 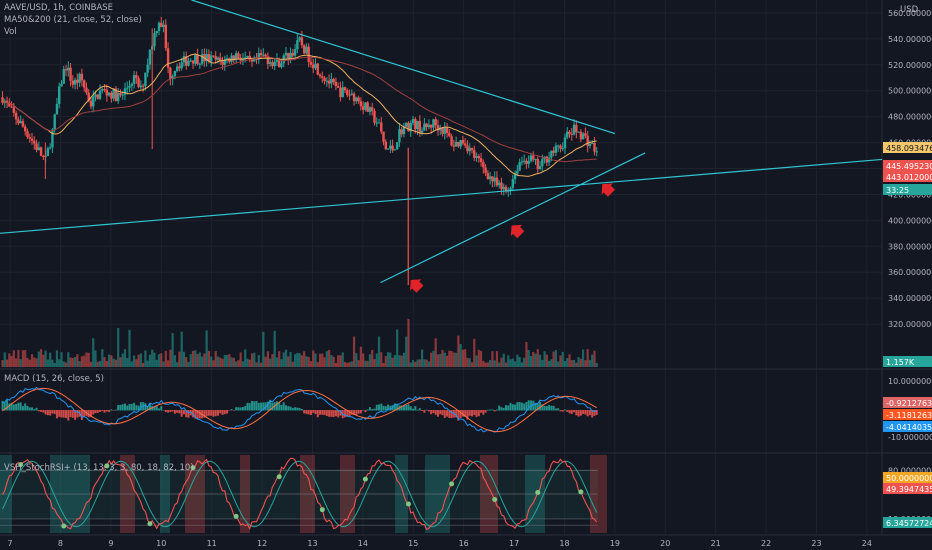 I want to click on time-tick-label: 13, so click(x=312, y=543).